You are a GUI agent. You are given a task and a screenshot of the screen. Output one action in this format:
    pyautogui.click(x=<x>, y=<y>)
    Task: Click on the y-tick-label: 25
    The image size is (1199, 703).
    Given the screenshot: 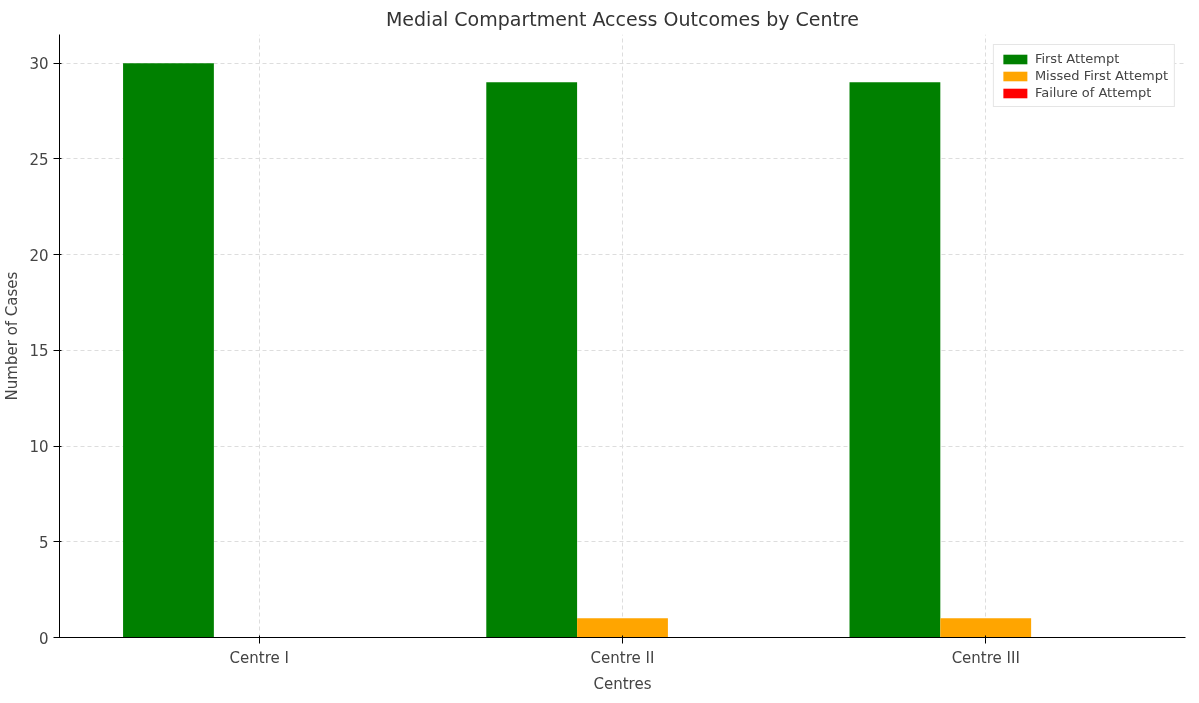 What is the action you would take?
    pyautogui.click(x=39, y=159)
    